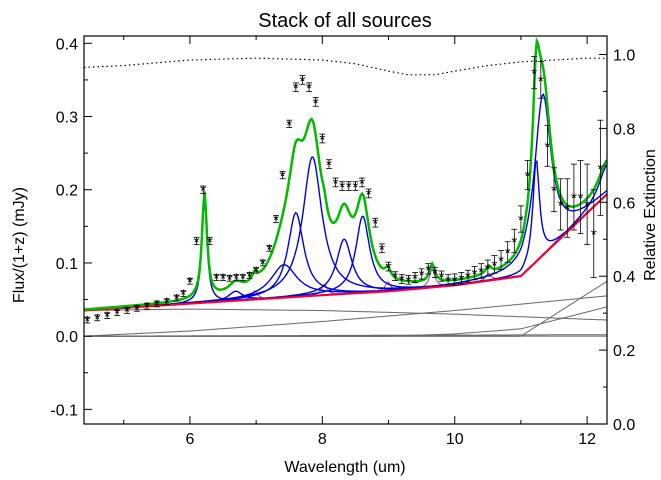  I want to click on y-tick-label: 0.1, so click(67, 264).